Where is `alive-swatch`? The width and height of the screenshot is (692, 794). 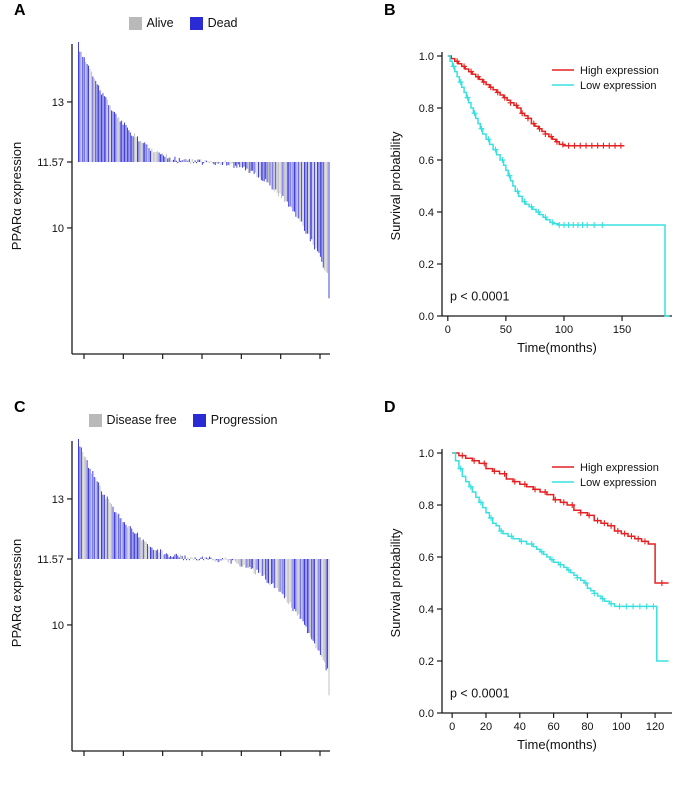
alive-swatch is located at coordinates (135, 23).